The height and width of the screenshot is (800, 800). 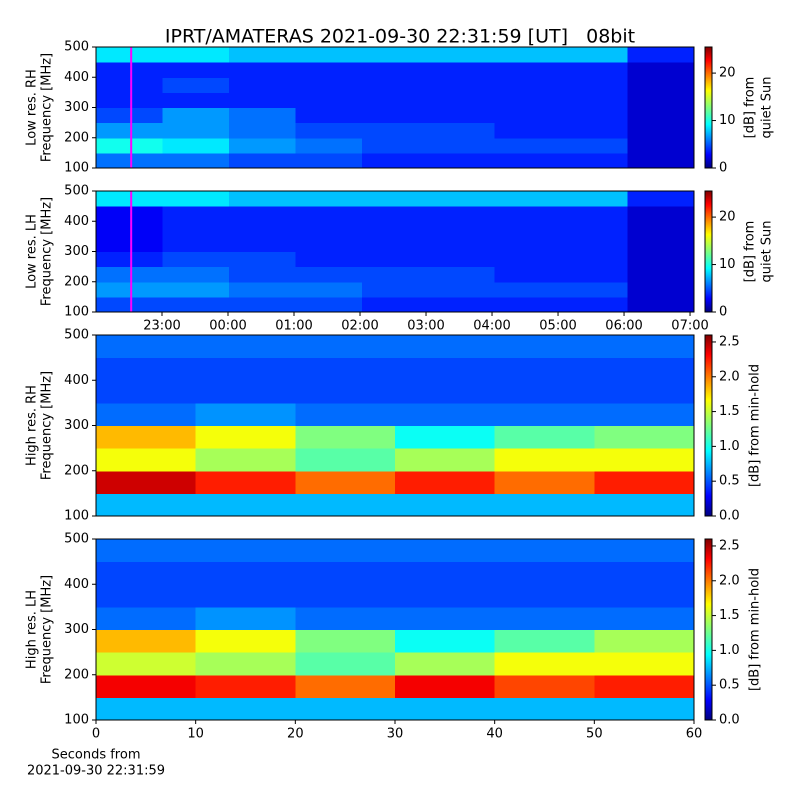 What do you see at coordinates (359, 326) in the screenshot?
I see `x-tick-label: 02:00` at bounding box center [359, 326].